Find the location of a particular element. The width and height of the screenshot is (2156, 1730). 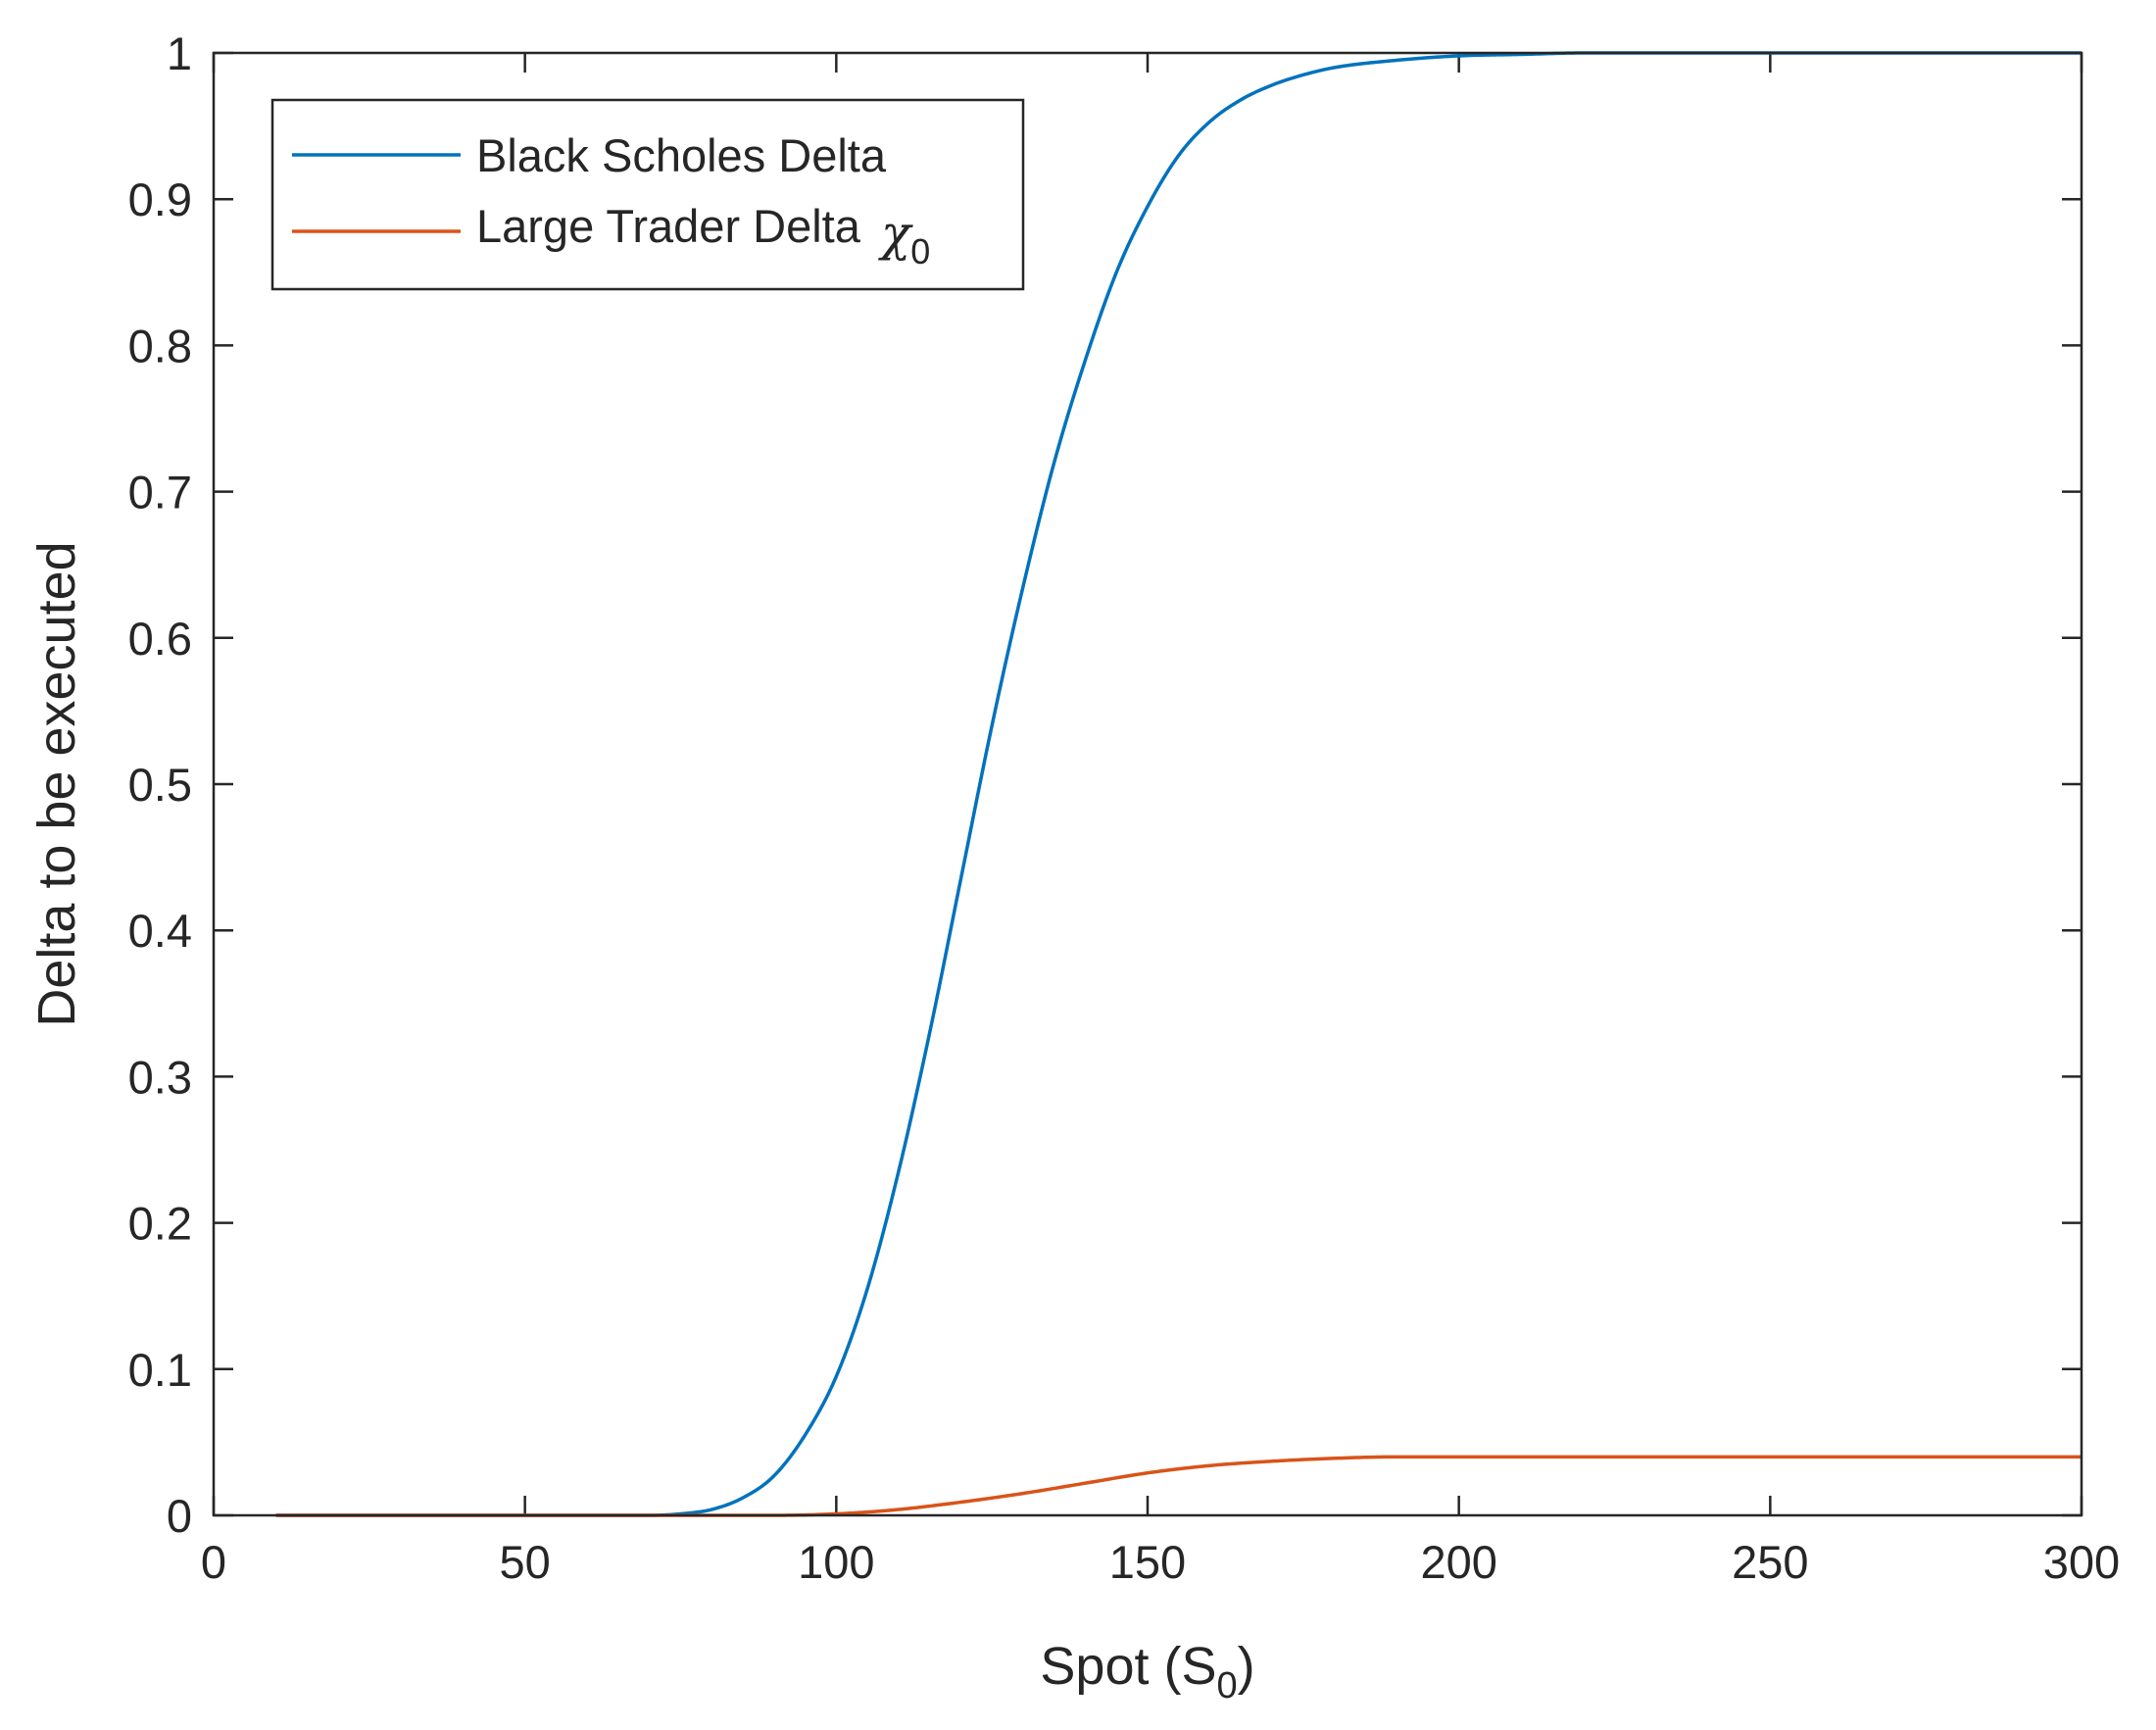

legend-label-large-trader: Large Trader Delta χ0 is located at coordinates (703, 236).